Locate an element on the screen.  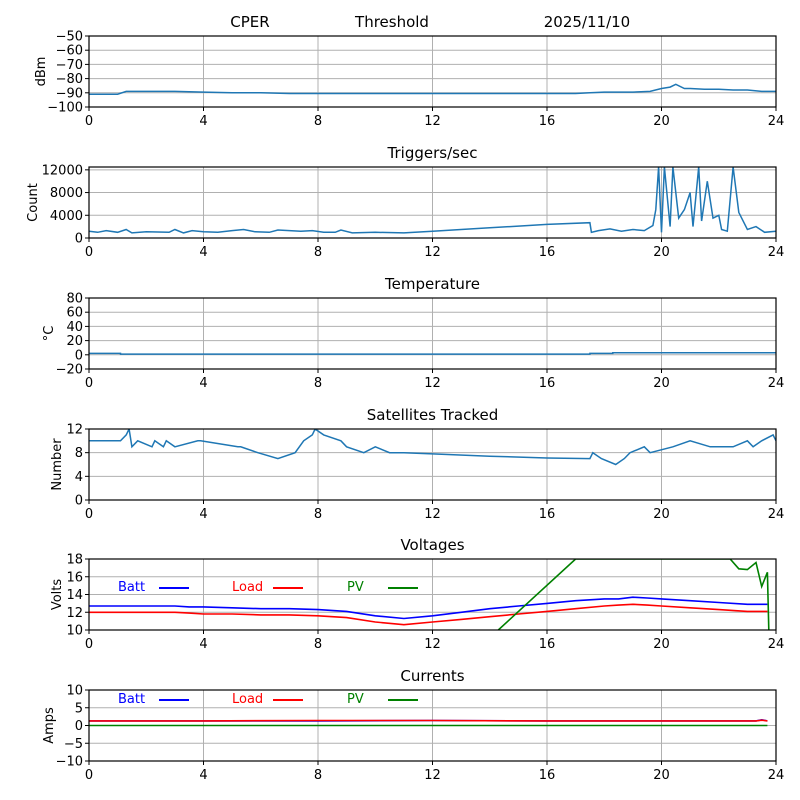
y-tick-label: −10 is located at coordinates (69, 762).